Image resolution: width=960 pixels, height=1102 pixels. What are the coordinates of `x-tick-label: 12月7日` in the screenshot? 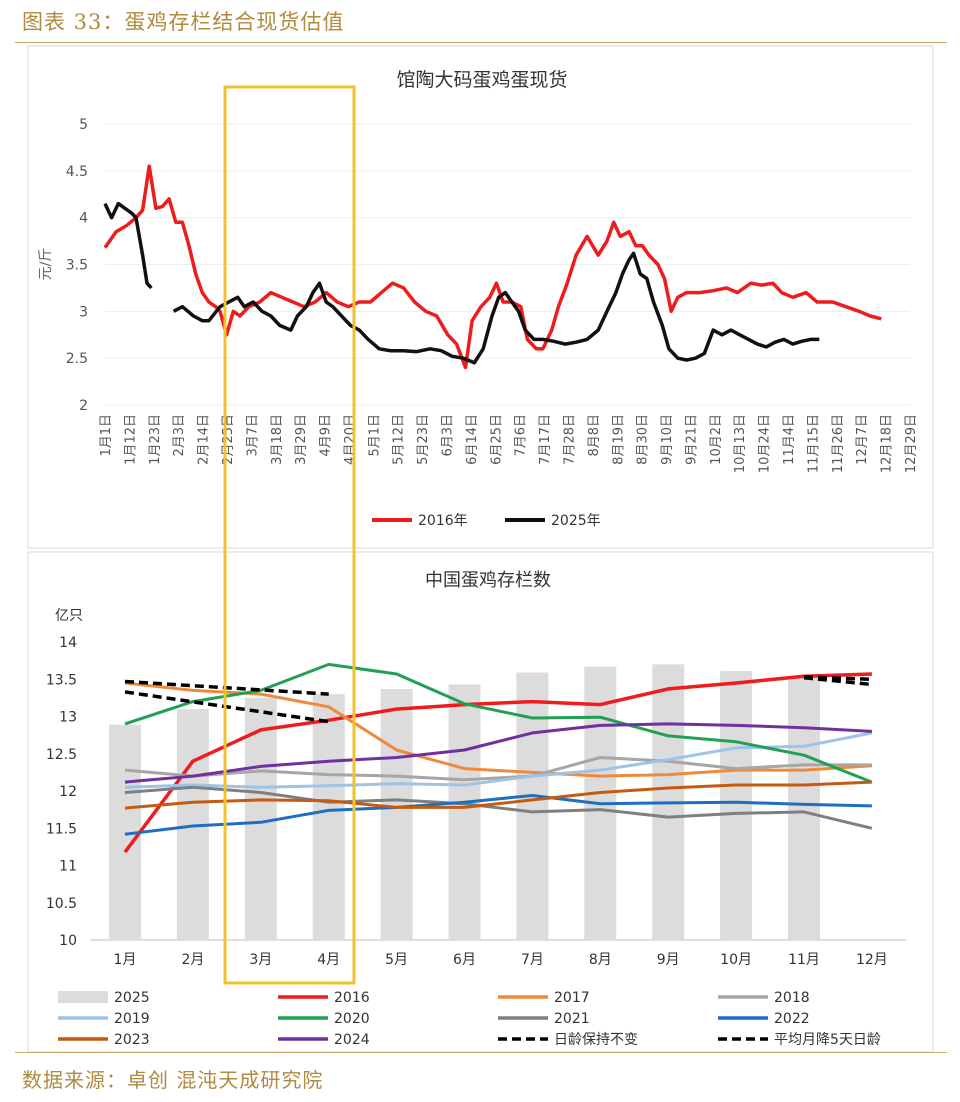 It's located at (862, 439).